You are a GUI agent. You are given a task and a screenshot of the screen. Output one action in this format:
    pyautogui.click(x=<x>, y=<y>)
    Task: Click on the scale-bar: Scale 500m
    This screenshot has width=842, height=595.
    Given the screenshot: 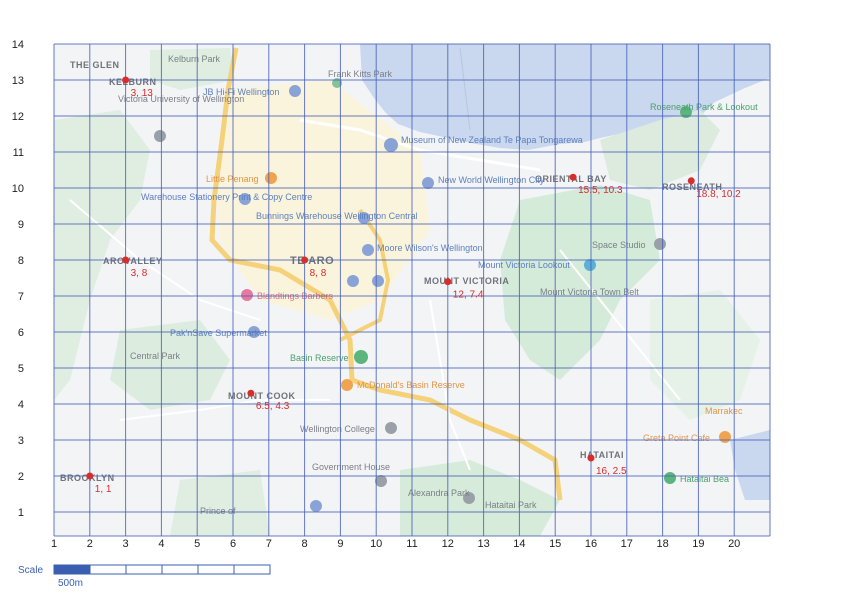 What is the action you would take?
    pyautogui.click(x=144, y=576)
    